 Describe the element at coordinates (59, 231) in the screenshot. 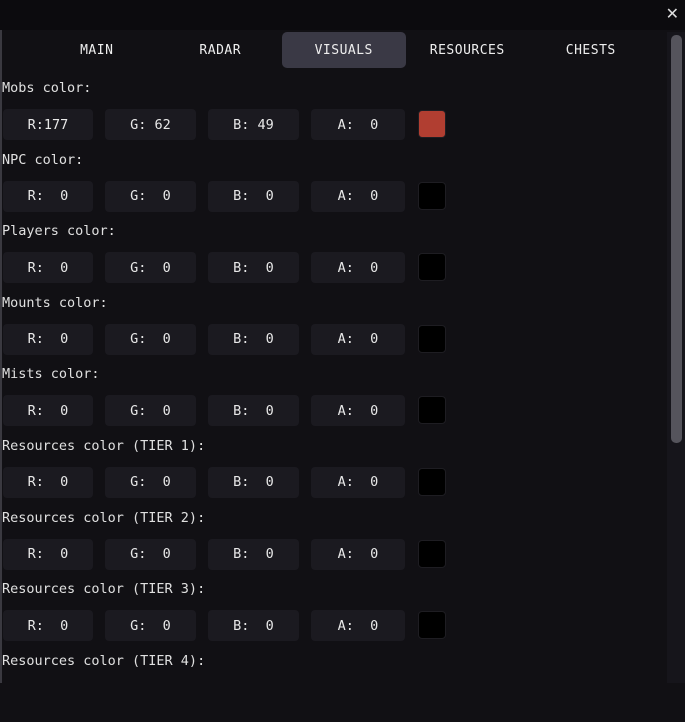

I see `color-label: Players color:` at that location.